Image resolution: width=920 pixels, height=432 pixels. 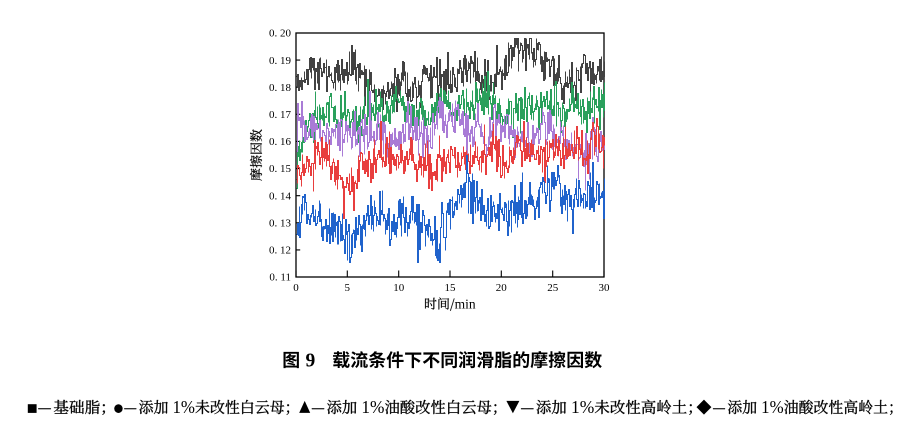 I want to click on svg-text: 0. 16, so click(x=280, y=142).